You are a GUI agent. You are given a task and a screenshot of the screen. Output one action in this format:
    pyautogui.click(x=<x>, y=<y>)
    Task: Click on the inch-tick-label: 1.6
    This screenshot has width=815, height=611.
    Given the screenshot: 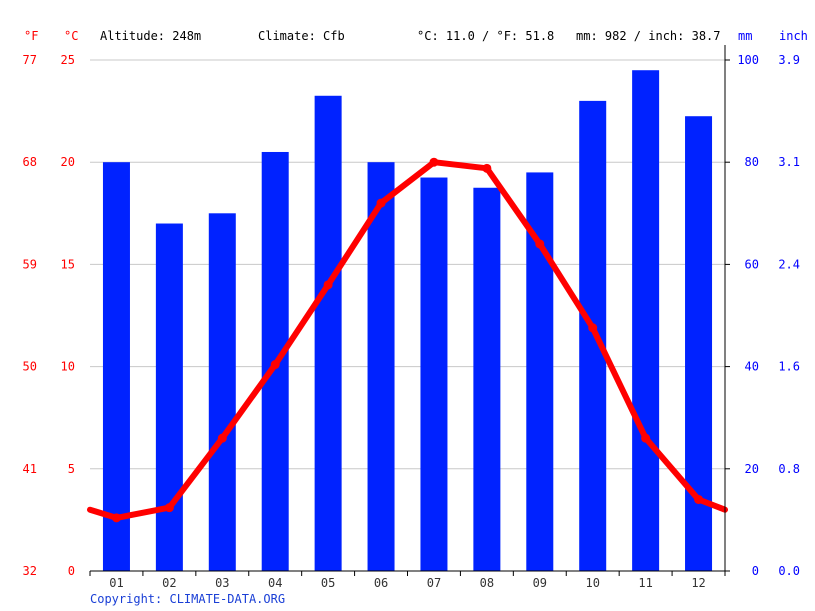 What is the action you would take?
    pyautogui.click(x=789, y=367)
    